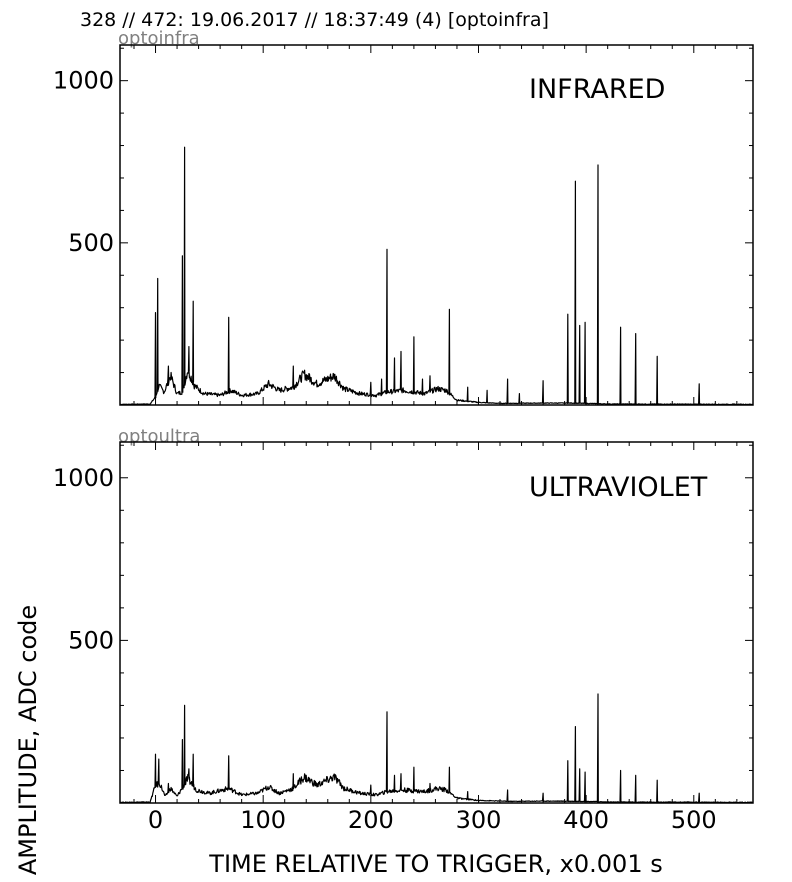  What do you see at coordinates (435, 864) in the screenshot?
I see `x-axis-label: TIME RELATIVE TO TRIGGER, x0.001 s` at bounding box center [435, 864].